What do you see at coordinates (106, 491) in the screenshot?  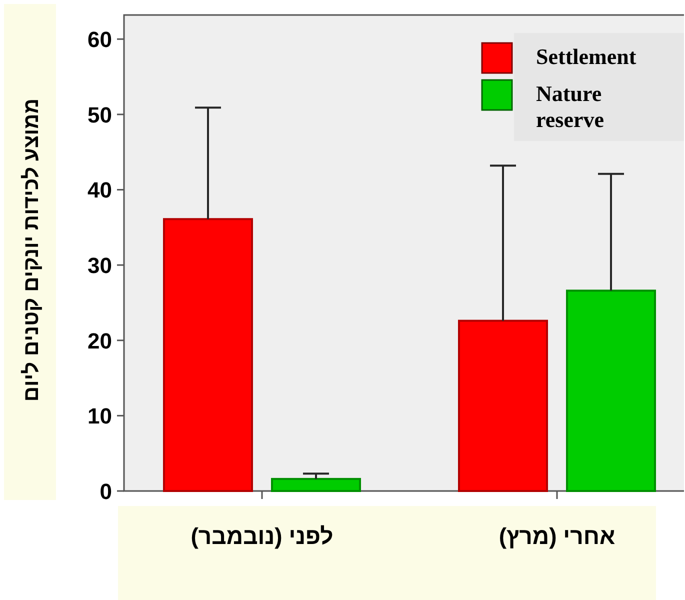 I see `y-tick-label: 0` at bounding box center [106, 491].